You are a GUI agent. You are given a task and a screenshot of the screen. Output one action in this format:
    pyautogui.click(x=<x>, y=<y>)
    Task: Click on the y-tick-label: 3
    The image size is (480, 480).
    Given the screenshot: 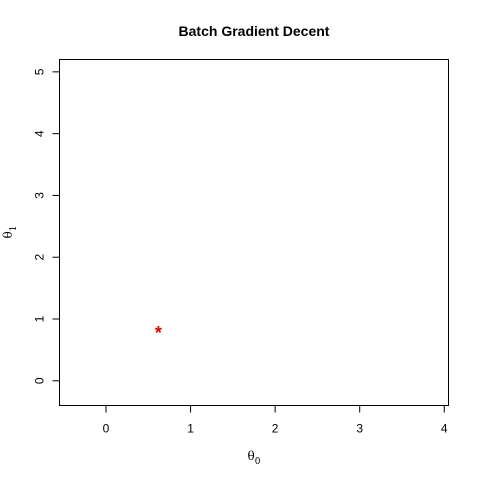 What is the action you would take?
    pyautogui.click(x=40, y=195)
    